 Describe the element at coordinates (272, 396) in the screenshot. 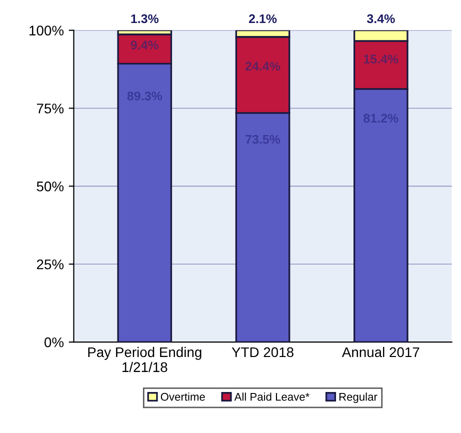

I see `legend-label: All Paid Leave*` at that location.